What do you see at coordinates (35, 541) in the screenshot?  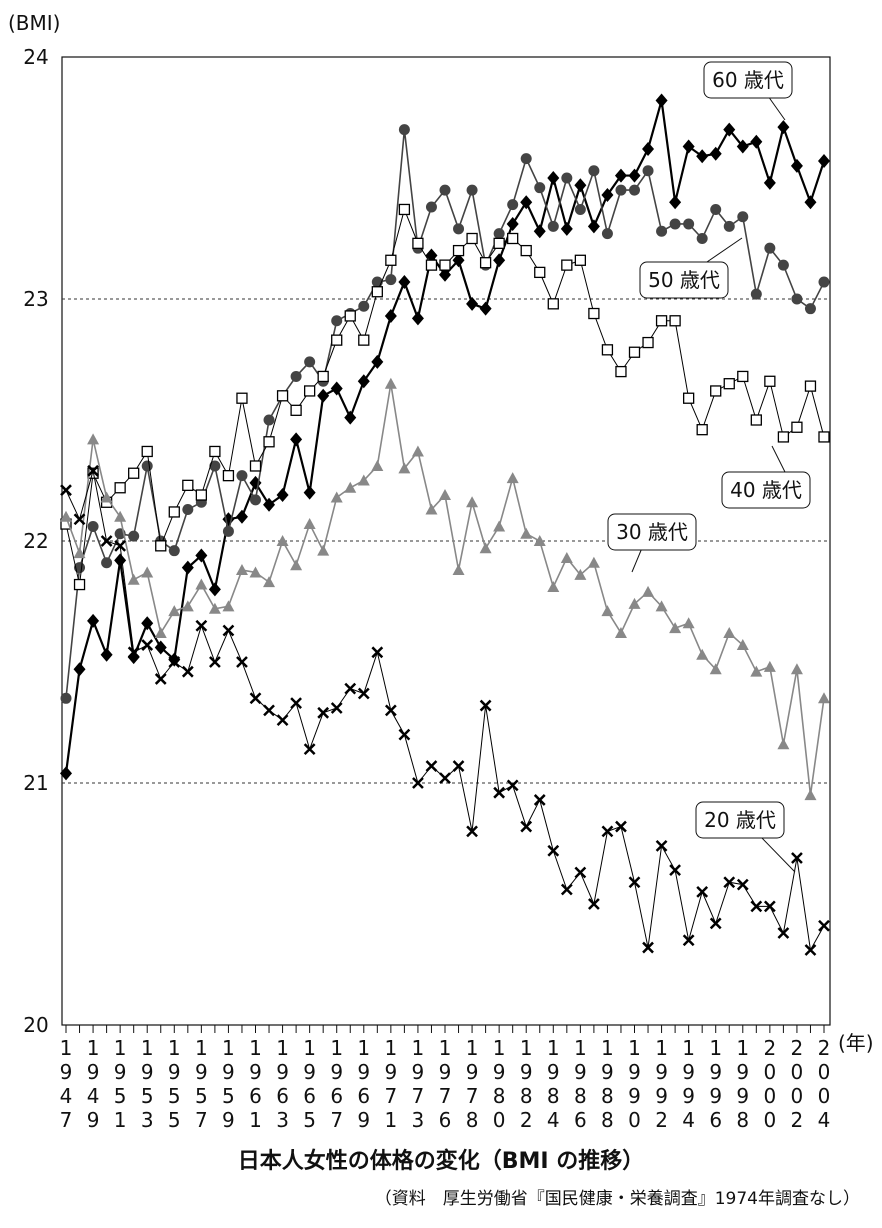 I see `y-tick-label: 22` at bounding box center [35, 541].